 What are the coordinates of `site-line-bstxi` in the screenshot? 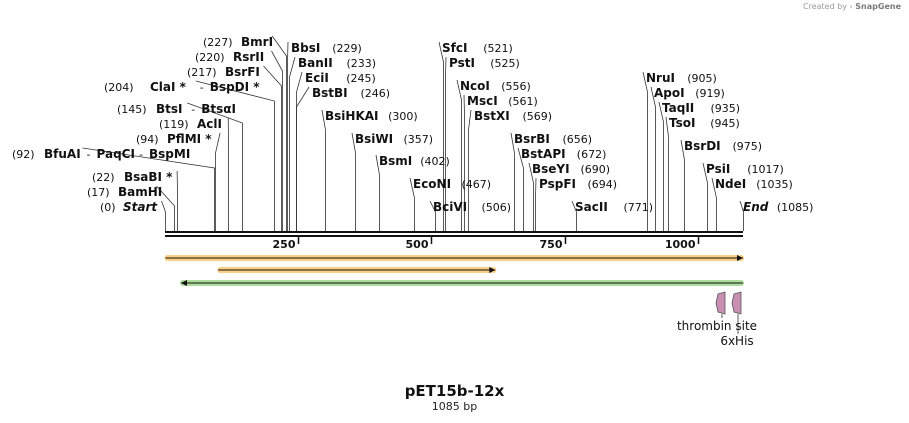 It's located at (470, 170).